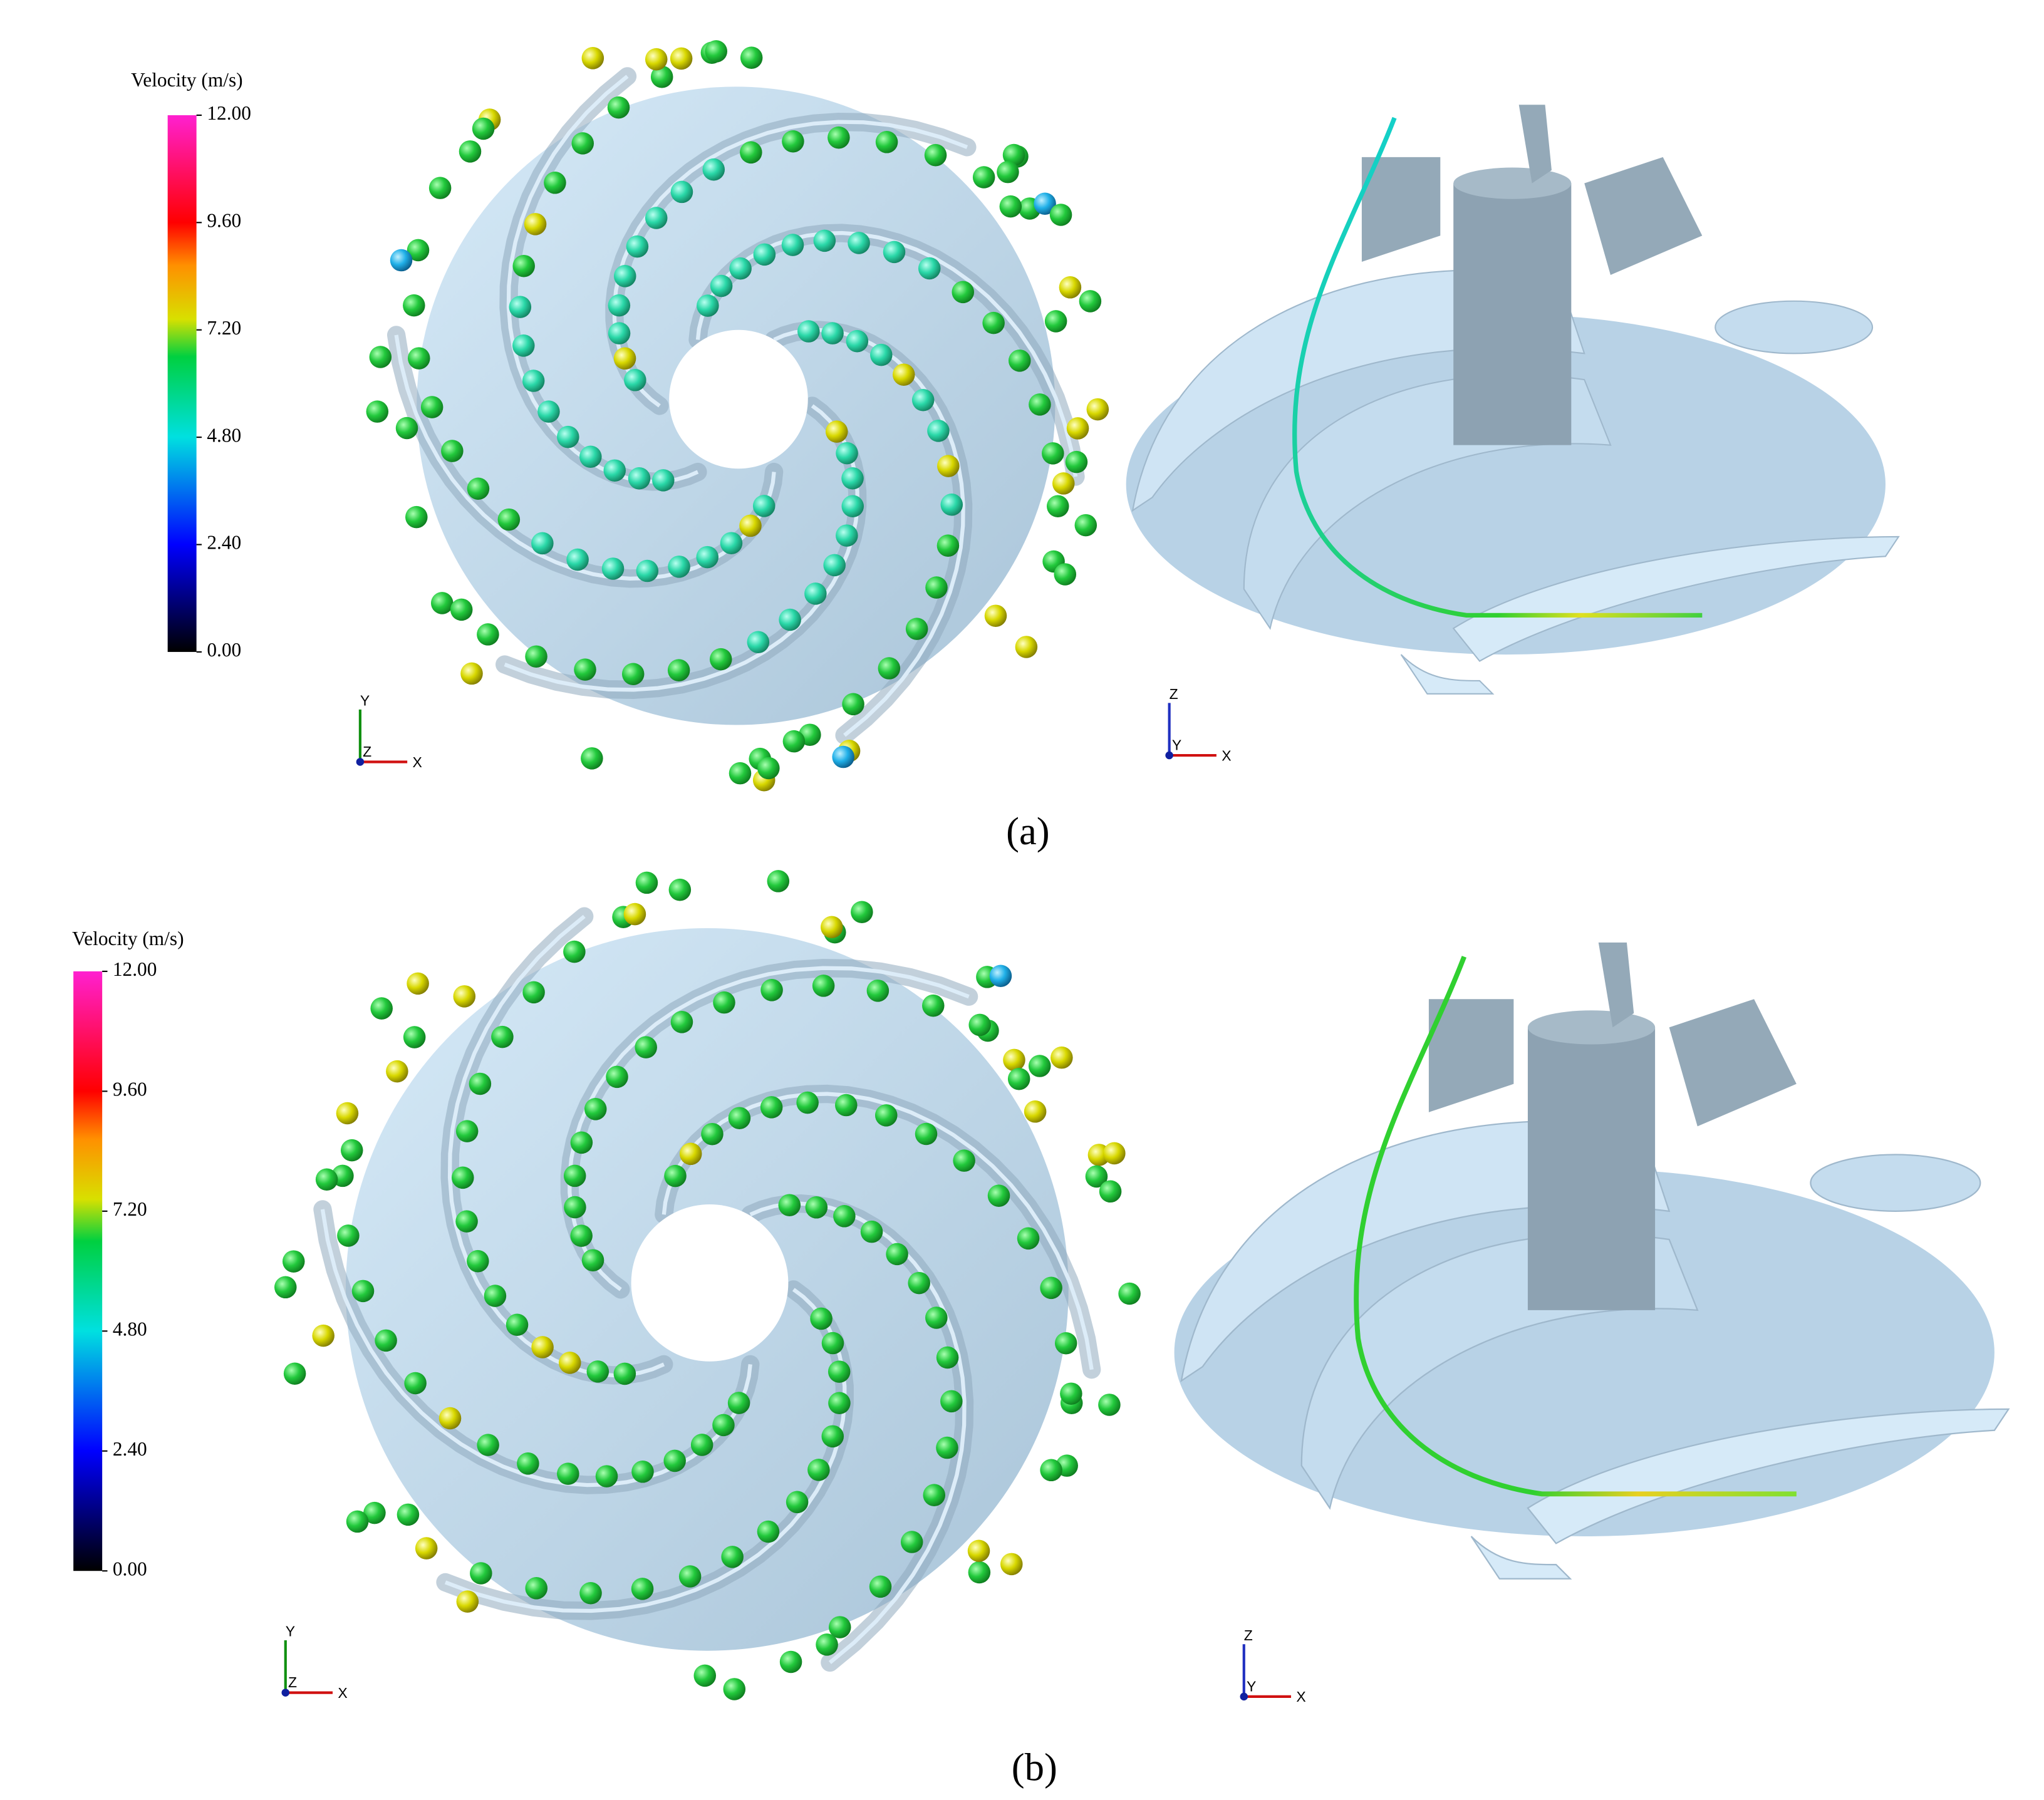 The image size is (2044, 1800). What do you see at coordinates (1575, 1226) in the screenshot?
I see `streamline` at bounding box center [1575, 1226].